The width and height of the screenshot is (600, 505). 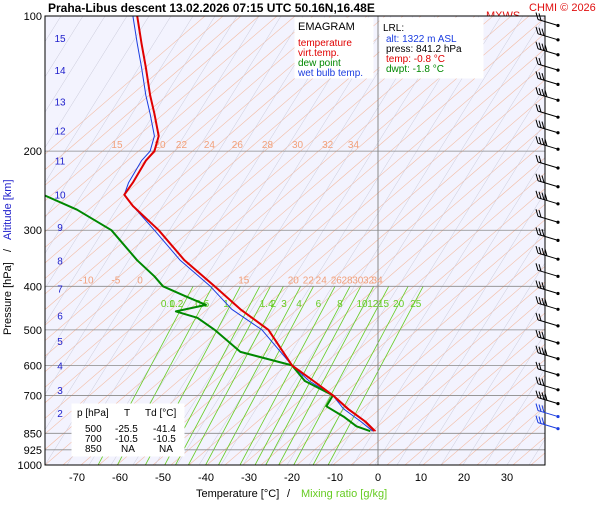 What do you see at coordinates (249, 478) in the screenshot?
I see `temperature-tick-label: -30` at bounding box center [249, 478].